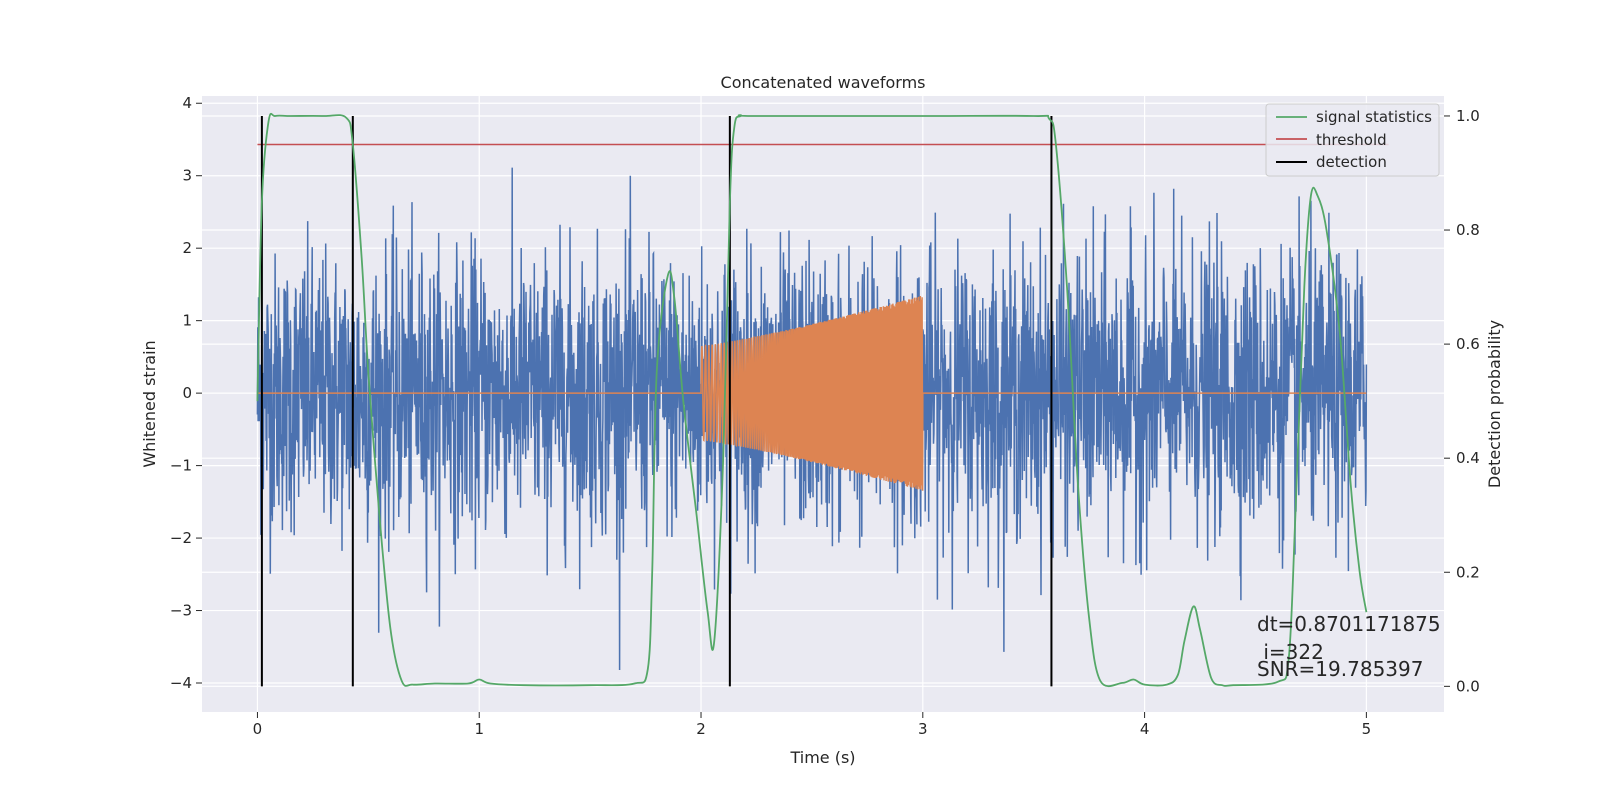 This screenshot has width=1600, height=800. I want to click on y-tick-label: 1, so click(187, 321).